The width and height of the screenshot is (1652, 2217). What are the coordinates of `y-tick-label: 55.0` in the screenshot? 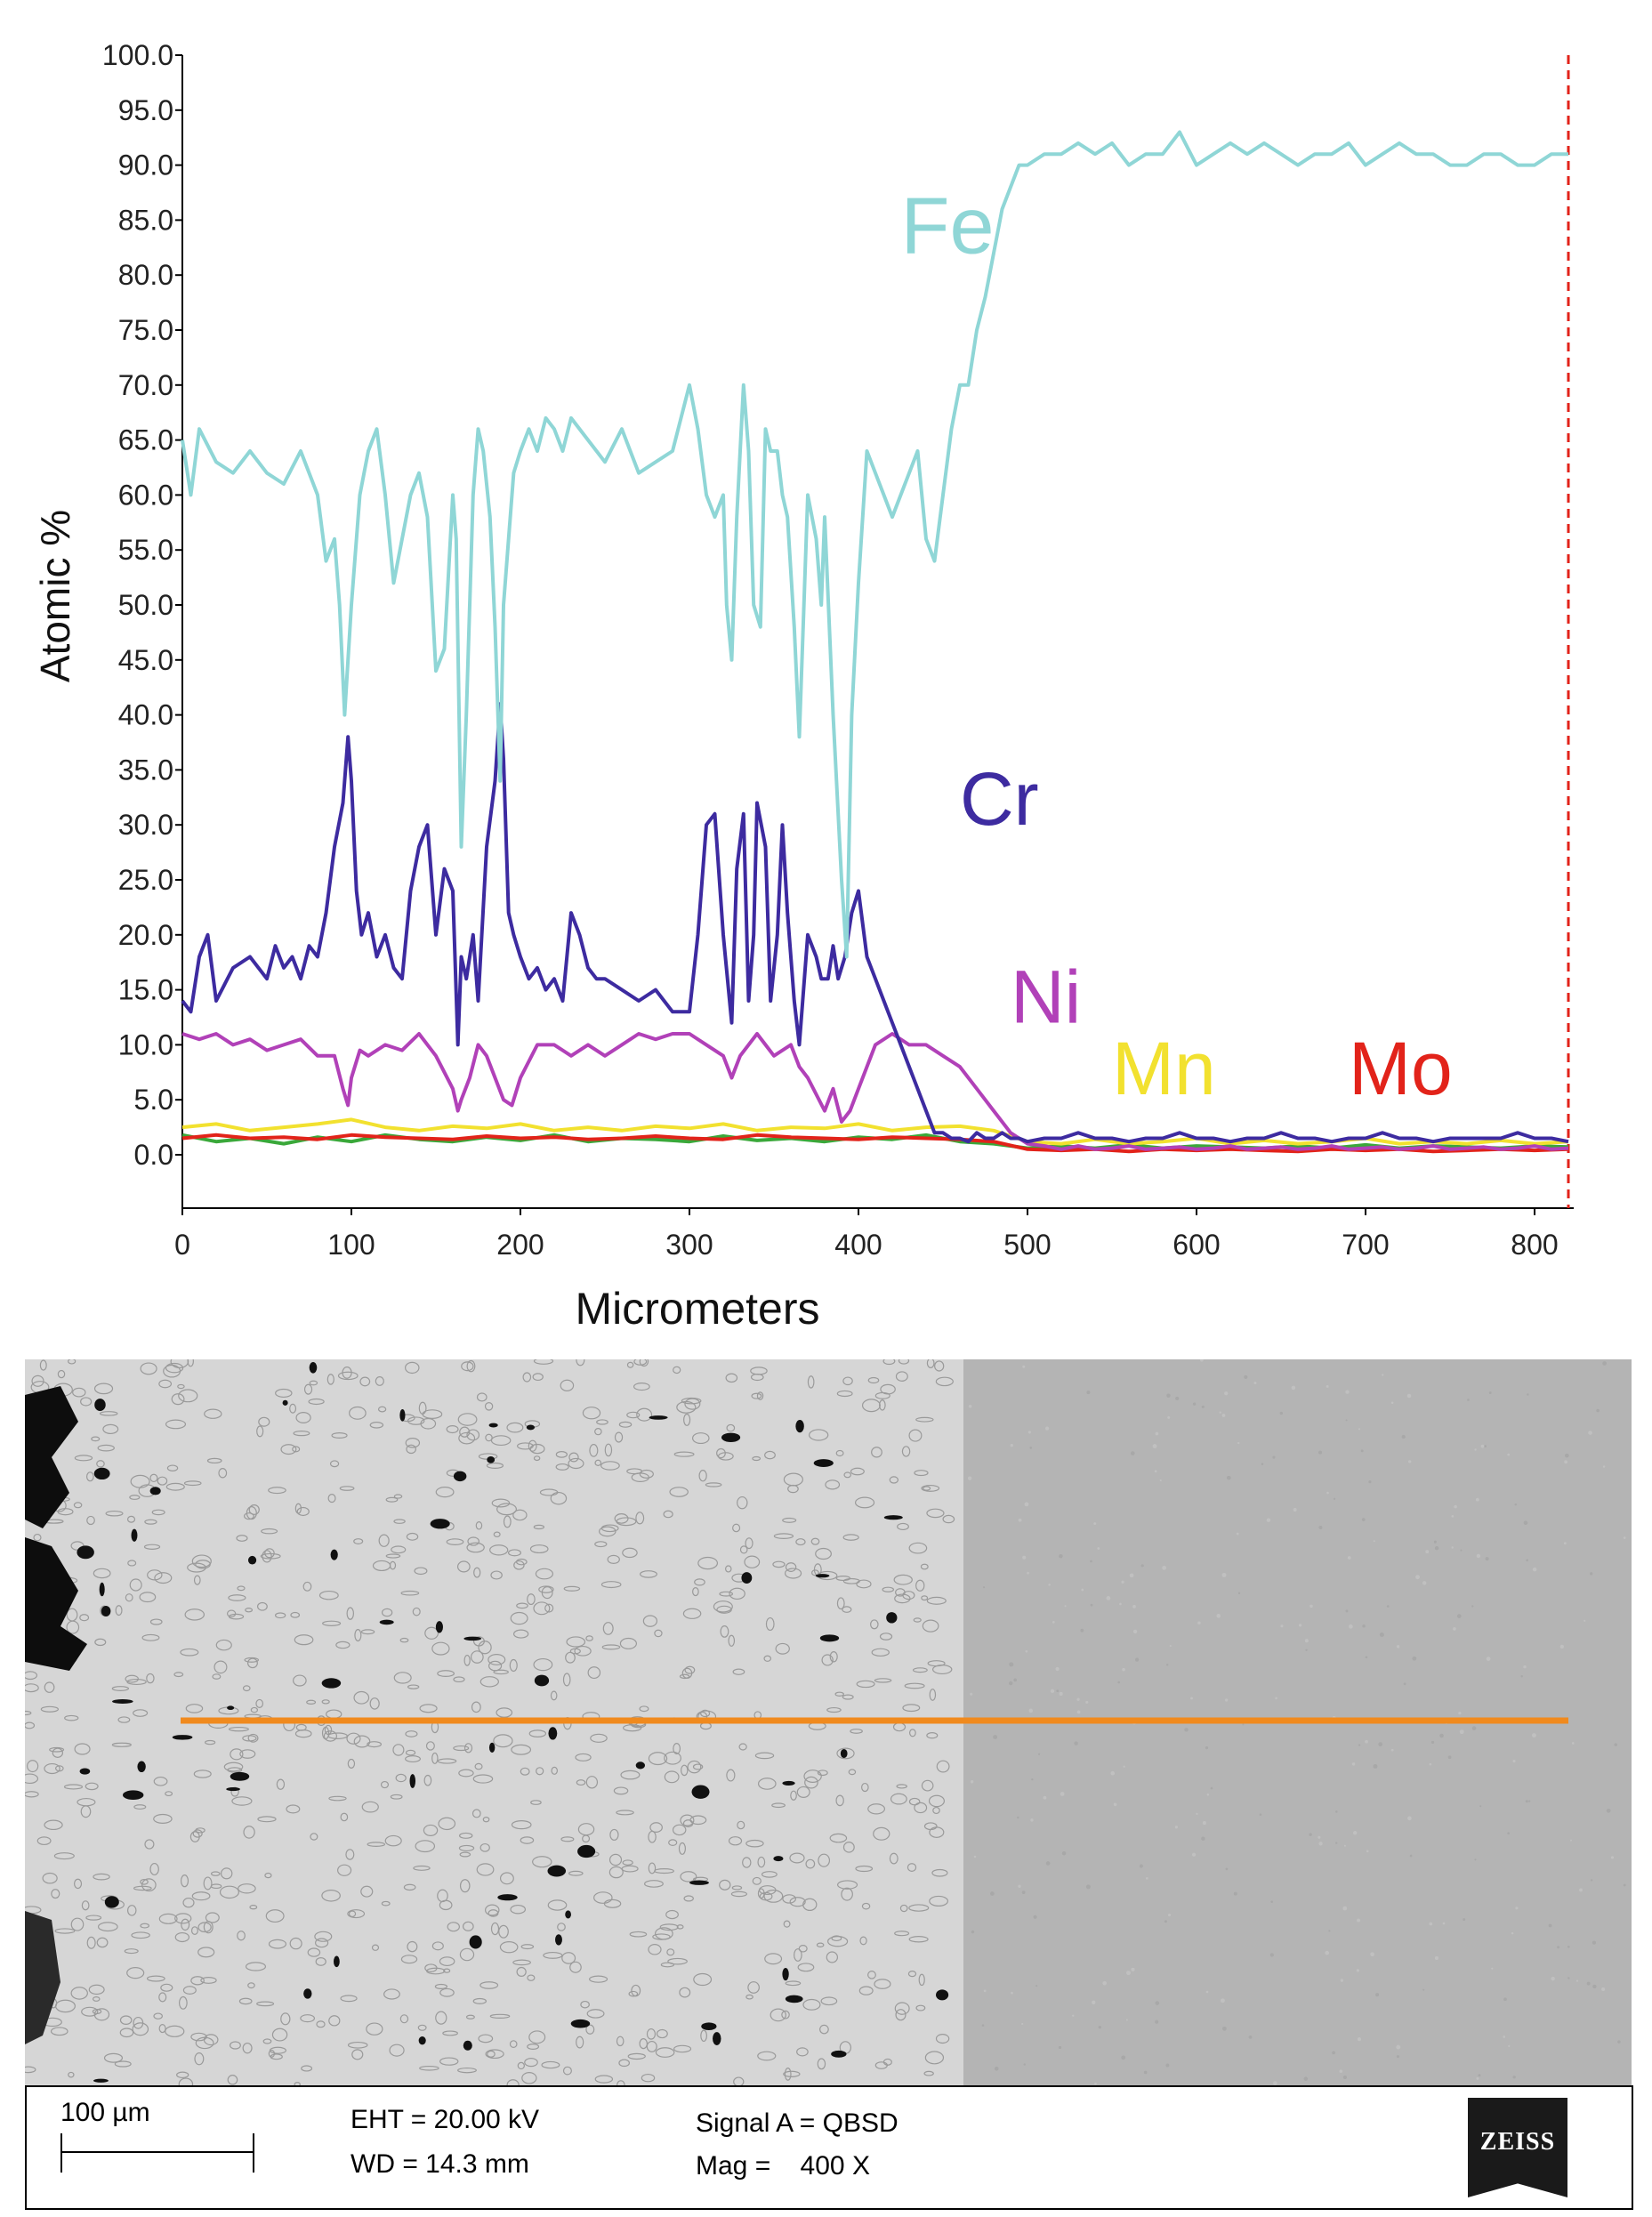 It's located at (145, 550).